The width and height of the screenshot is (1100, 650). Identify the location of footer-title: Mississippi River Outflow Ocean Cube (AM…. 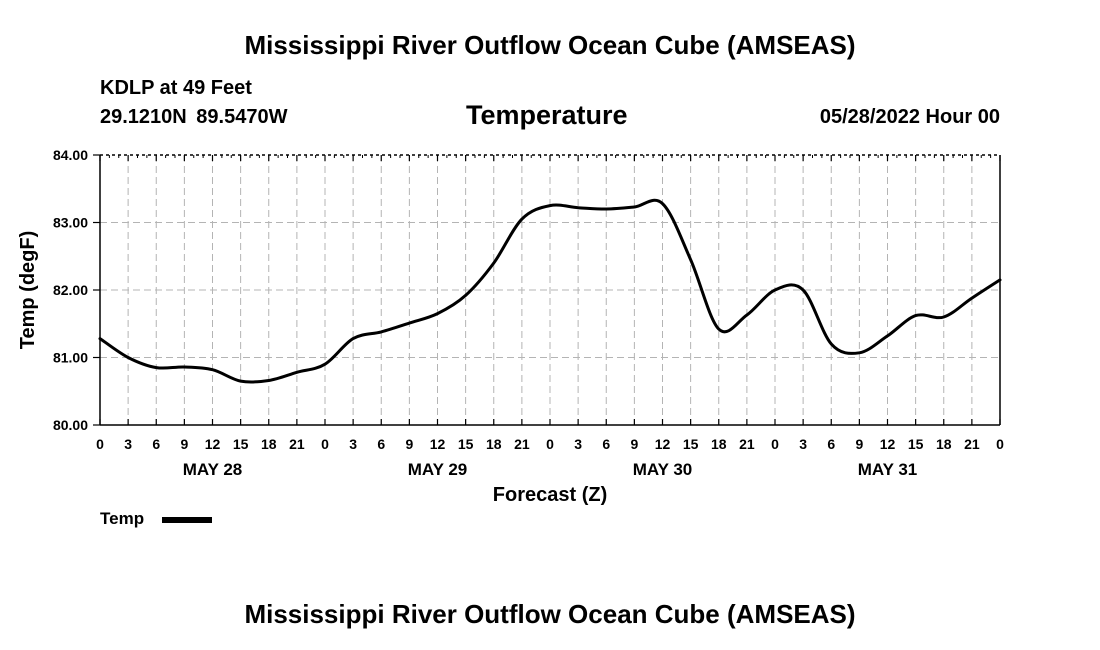
(550, 614).